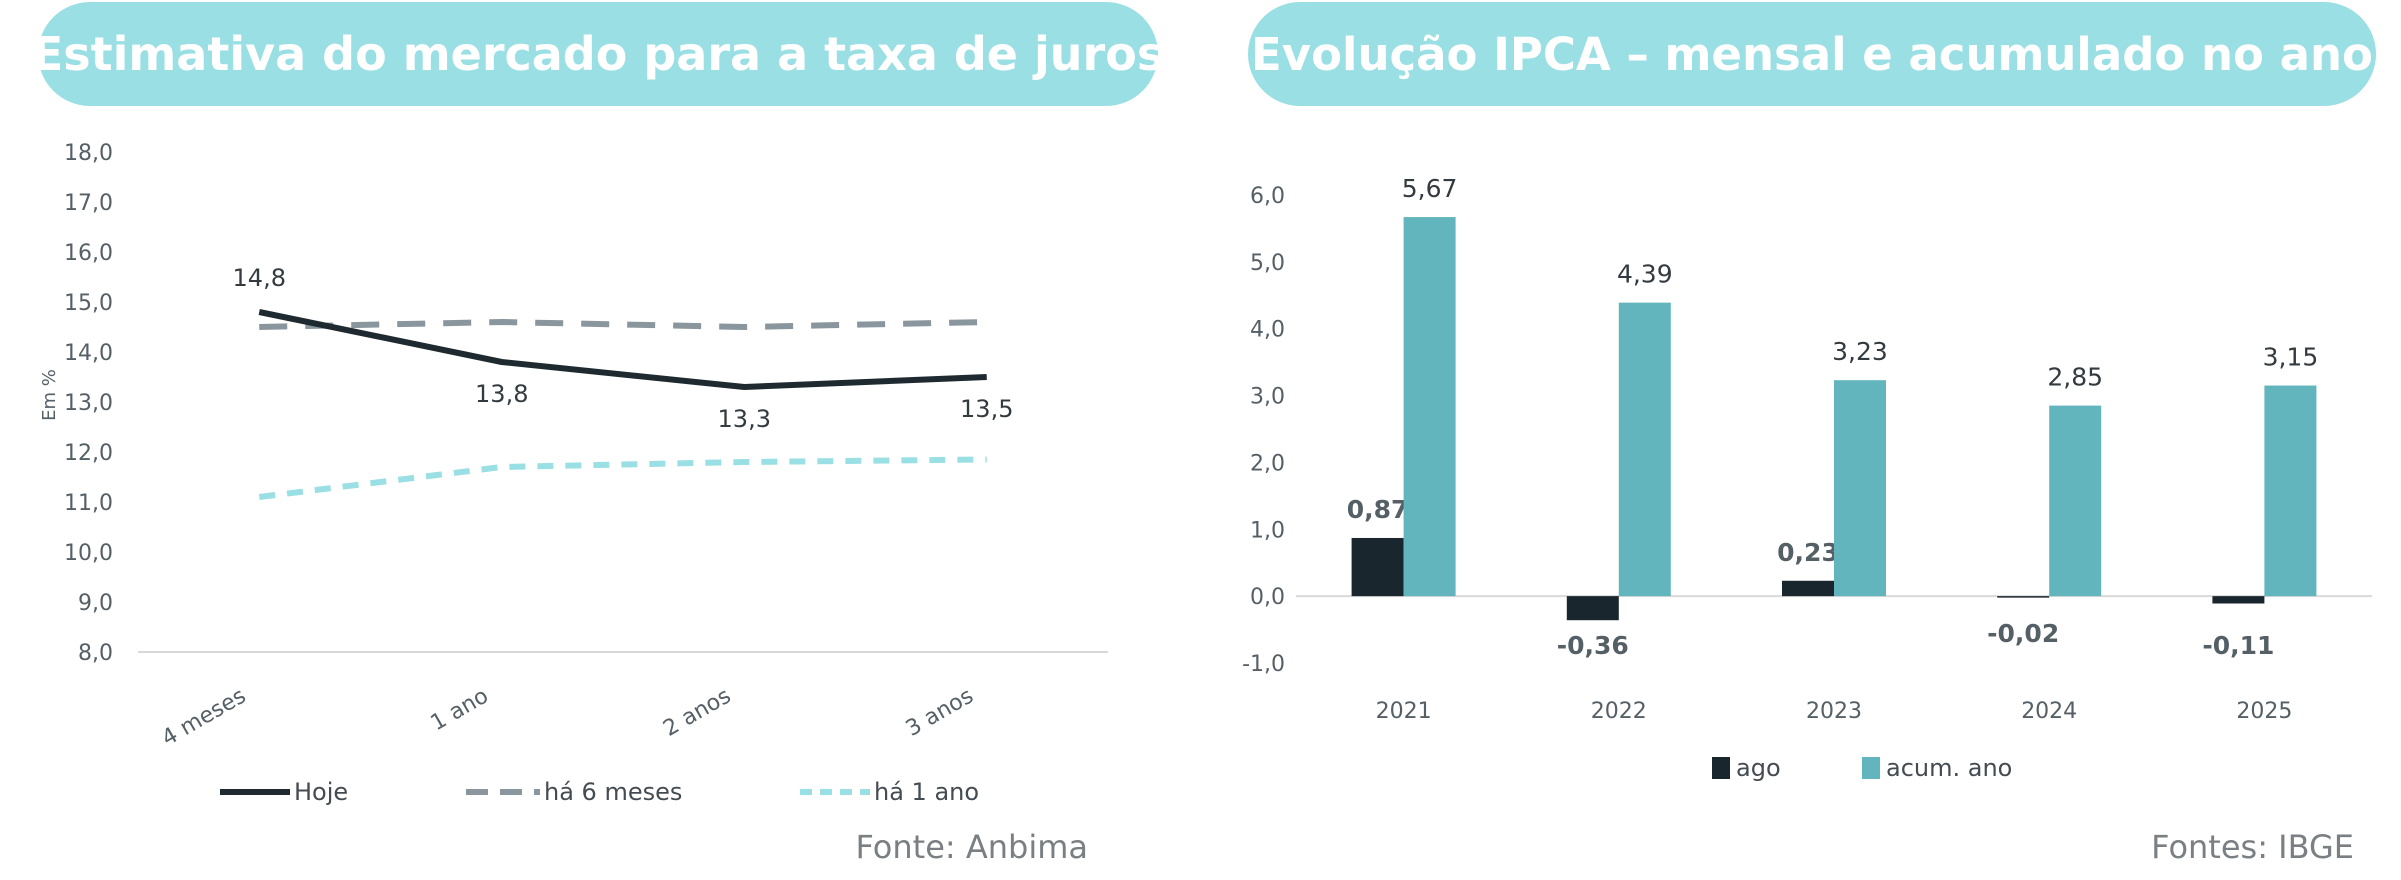 The width and height of the screenshot is (2401, 880). I want to click on data-label: 13,3, so click(744, 419).